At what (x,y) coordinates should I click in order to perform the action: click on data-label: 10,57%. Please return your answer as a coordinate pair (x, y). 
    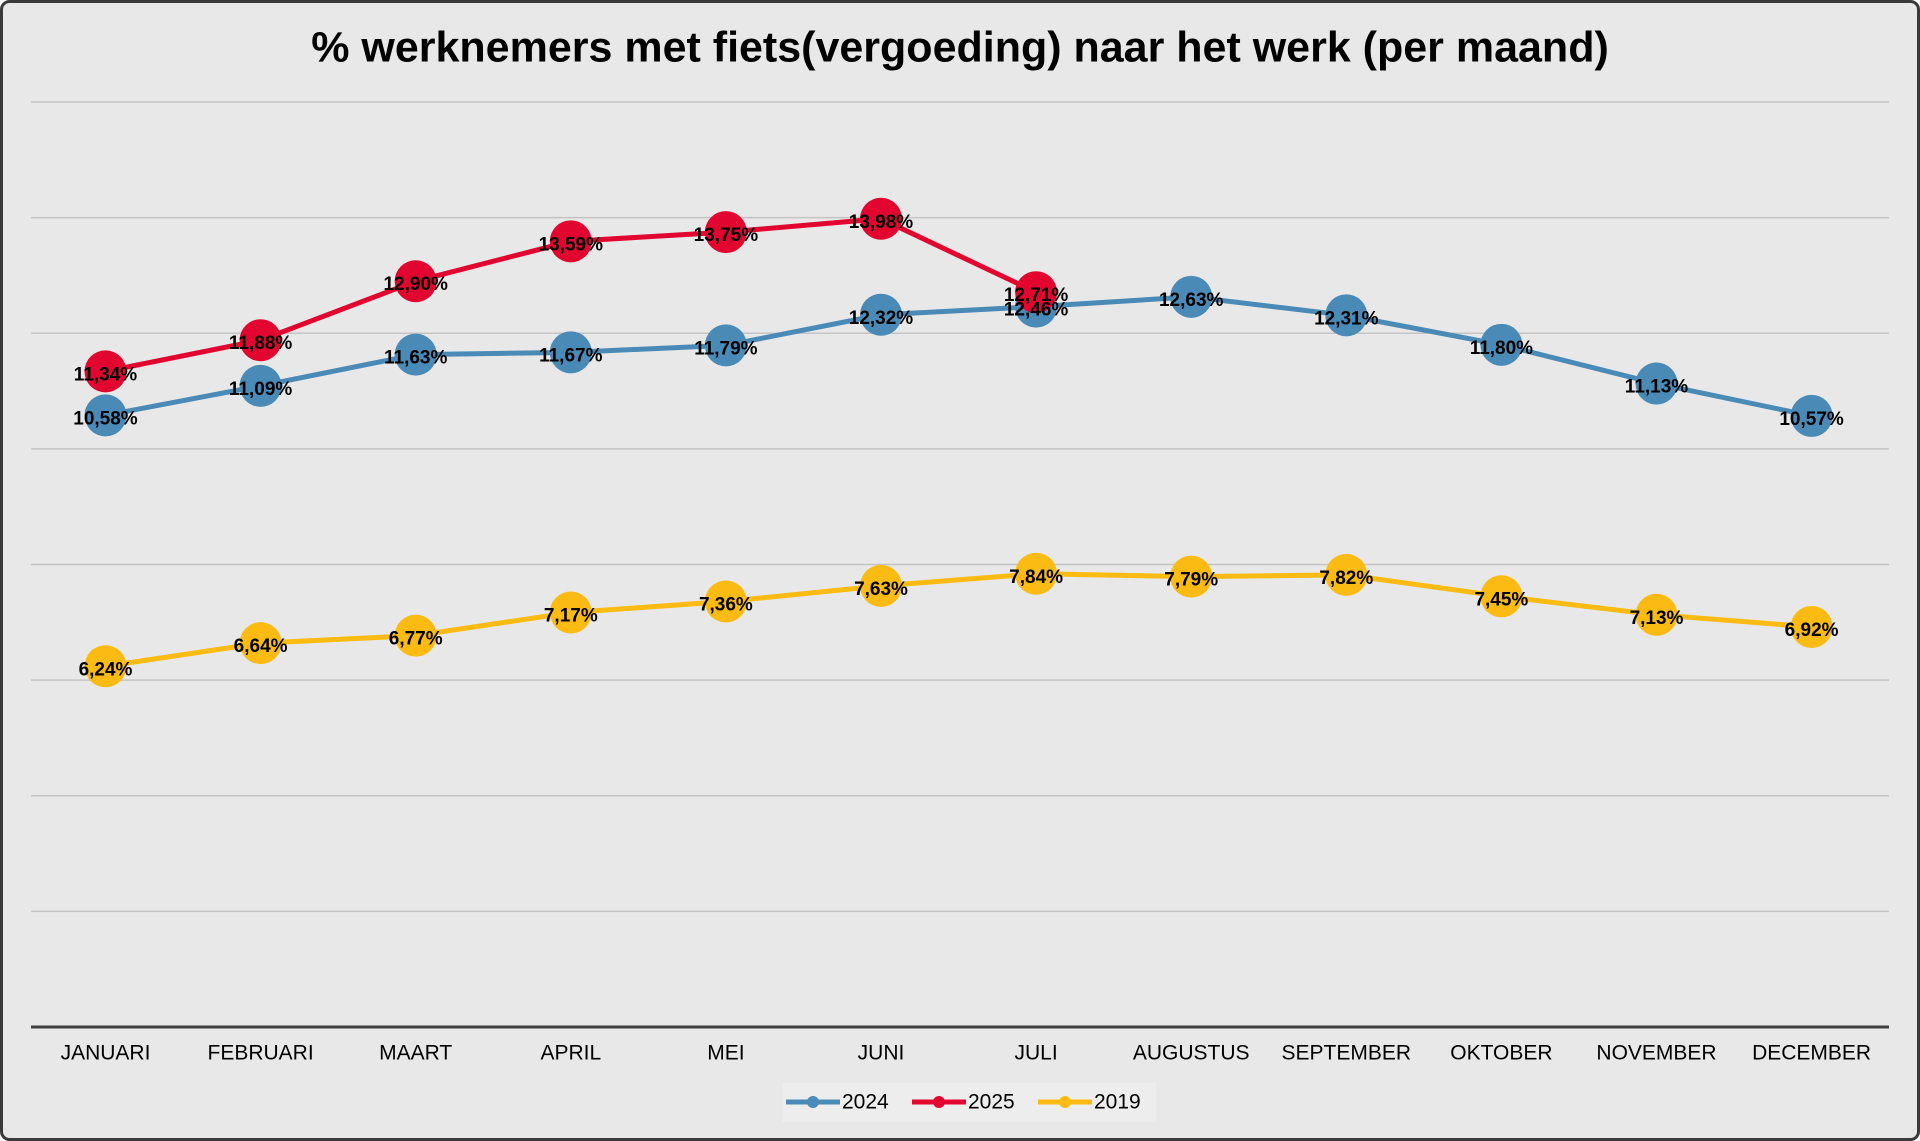
    Looking at the image, I should click on (1811, 419).